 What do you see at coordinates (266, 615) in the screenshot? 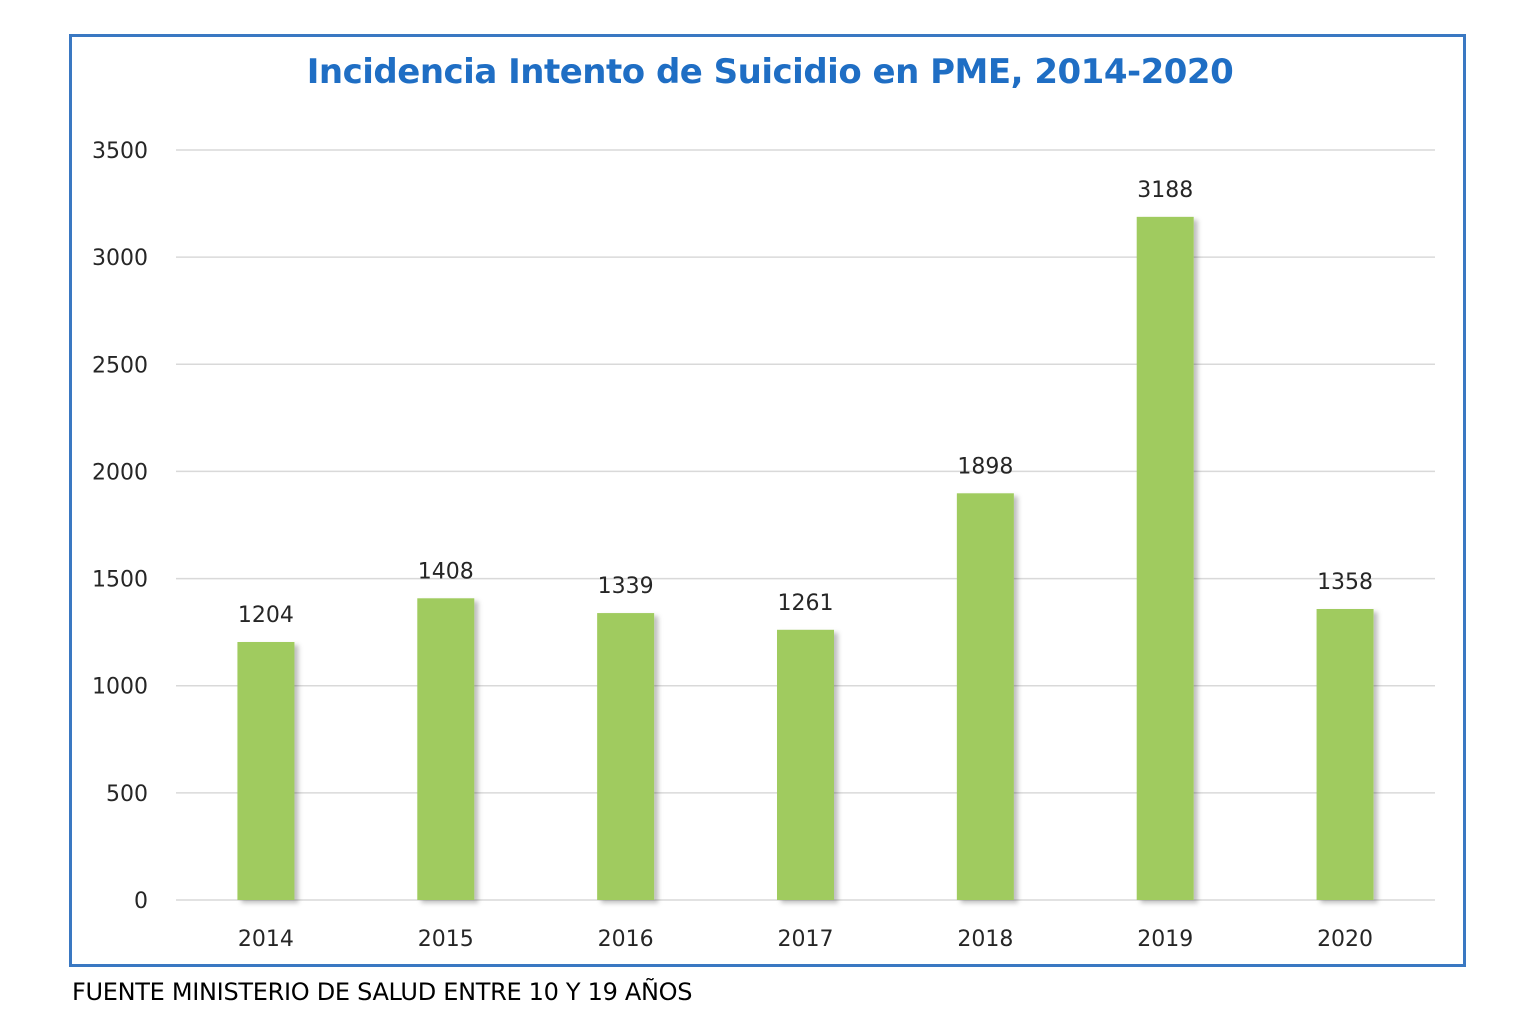
I see `data-label-2014: 1204` at bounding box center [266, 615].